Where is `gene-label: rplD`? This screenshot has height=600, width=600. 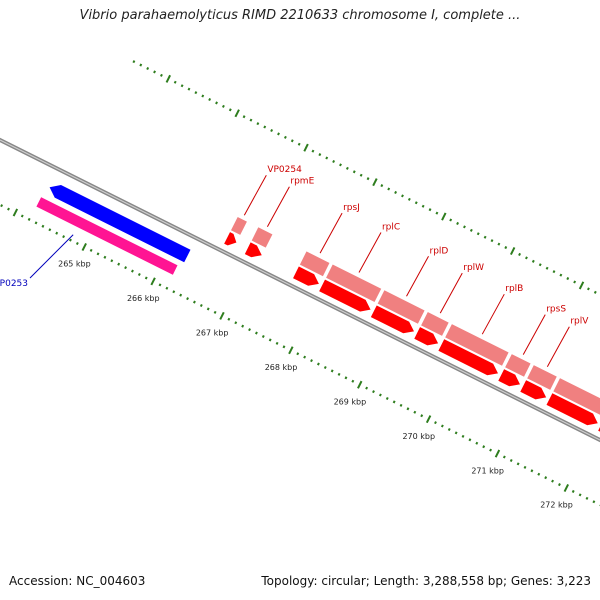
gene-label: rplD is located at coordinates (439, 251).